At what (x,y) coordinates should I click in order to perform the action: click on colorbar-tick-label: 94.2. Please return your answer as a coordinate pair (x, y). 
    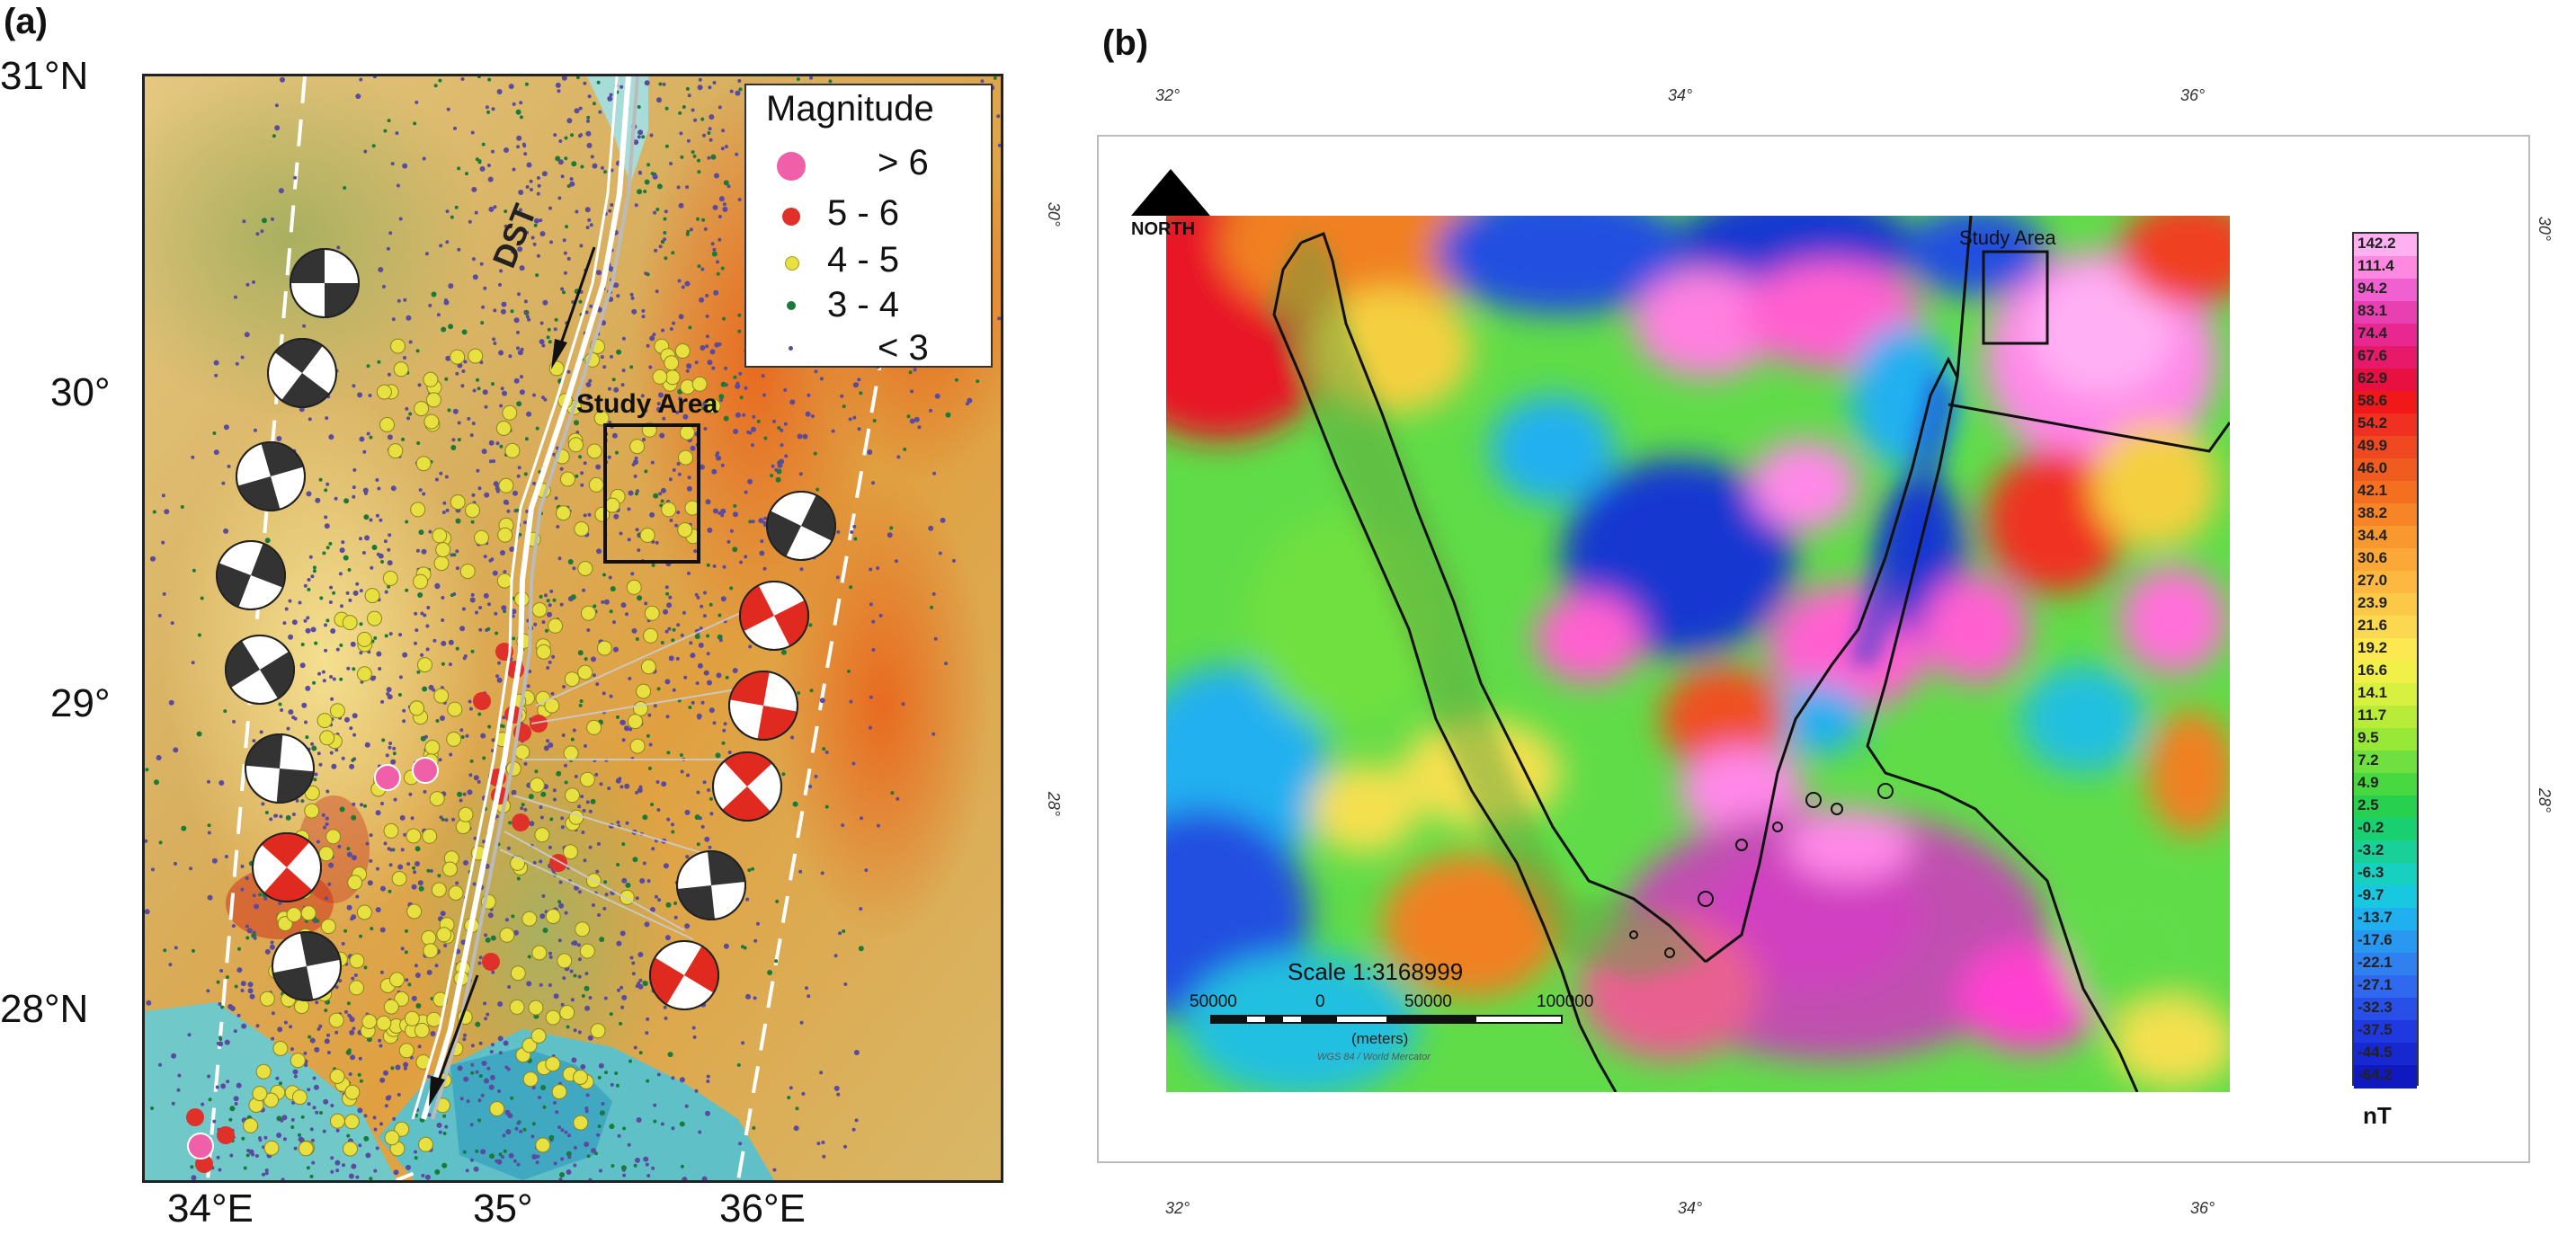
    Looking at the image, I should click on (2373, 288).